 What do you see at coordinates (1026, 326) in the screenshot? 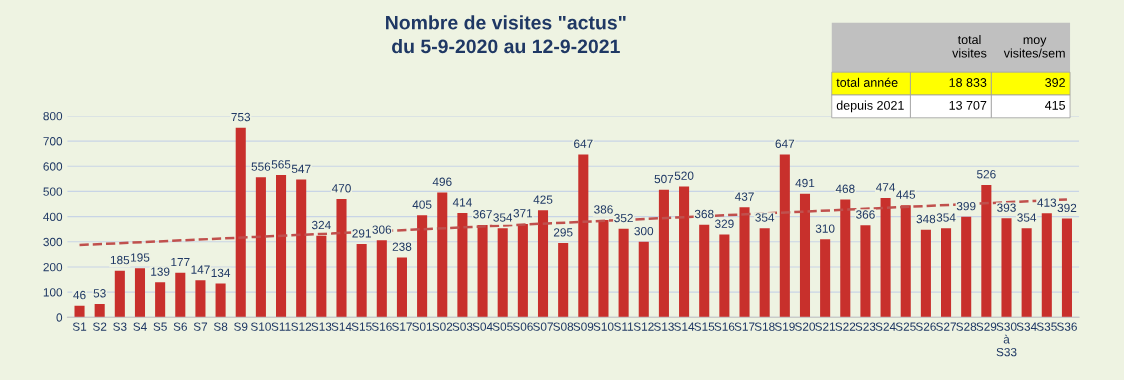
I see `x-tick-label: S34` at bounding box center [1026, 326].